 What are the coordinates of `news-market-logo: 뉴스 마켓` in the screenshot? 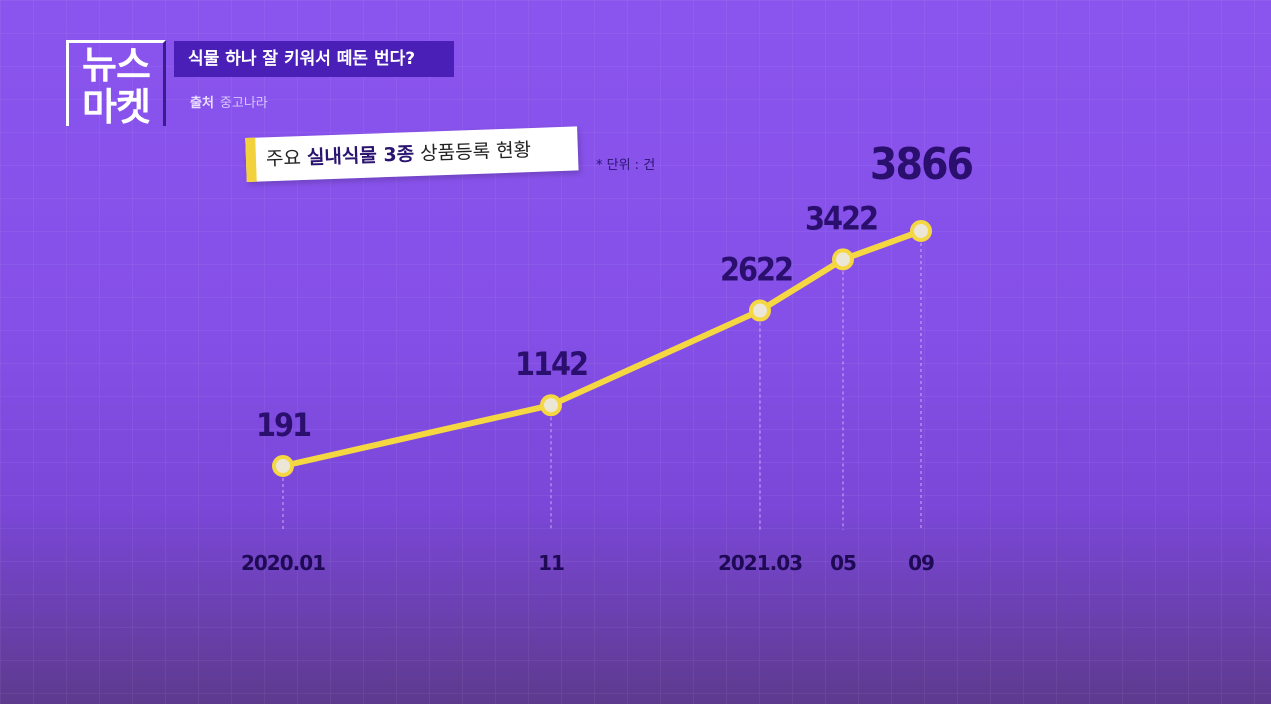 It's located at (116, 84).